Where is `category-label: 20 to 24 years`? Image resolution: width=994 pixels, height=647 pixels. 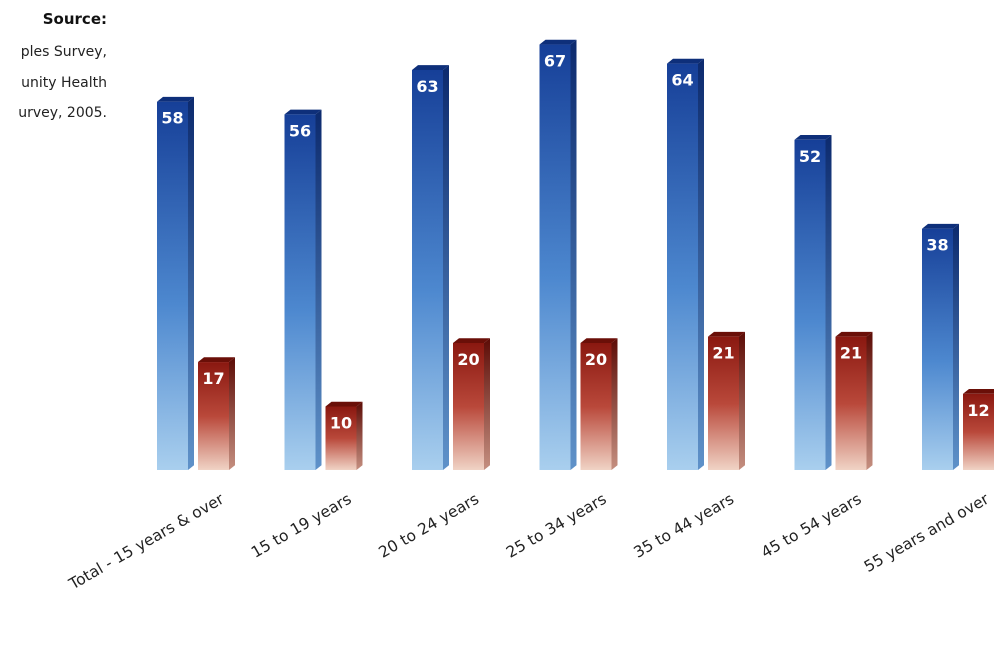
category-label: 20 to 24 years is located at coordinates (429, 526).